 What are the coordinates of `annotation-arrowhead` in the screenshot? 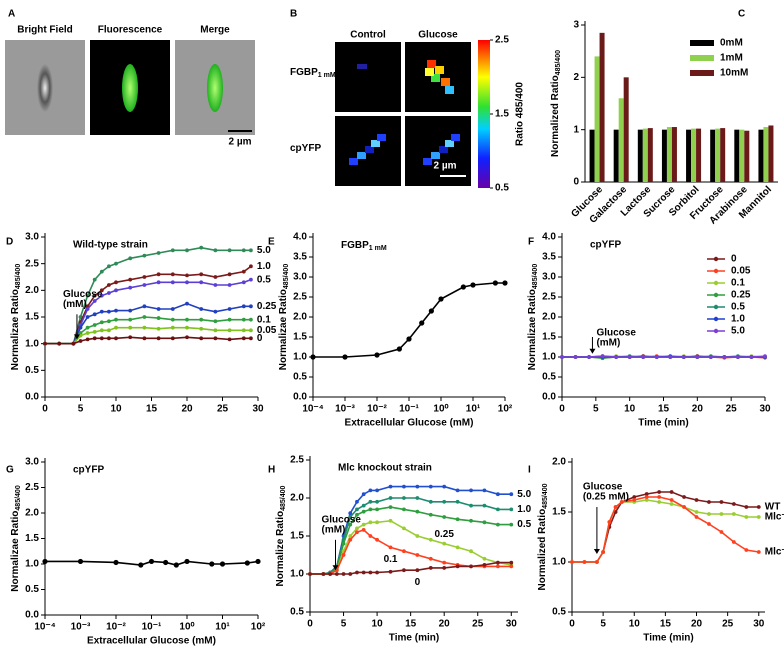 It's located at (596, 551).